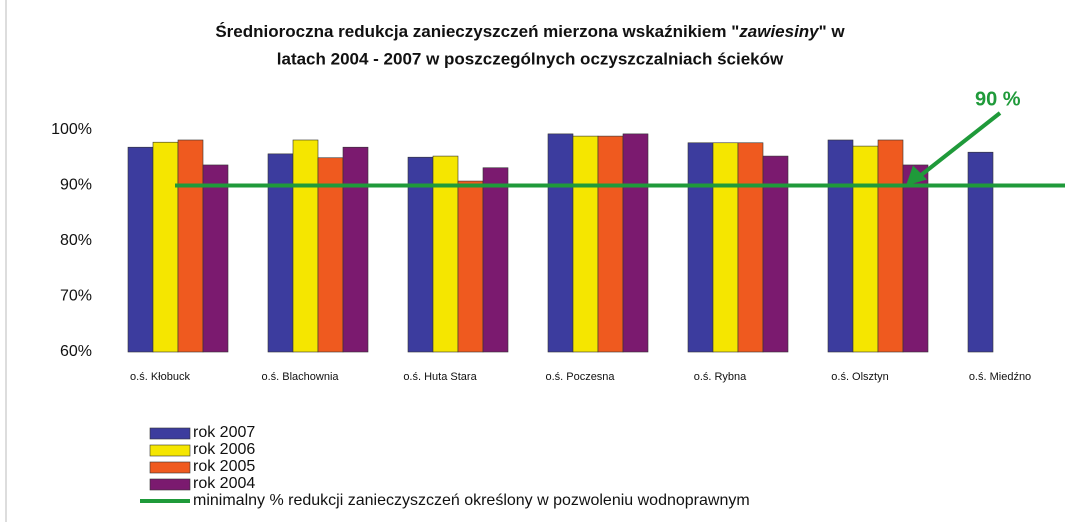  I want to click on y-tick-label: 60%, so click(76, 351).